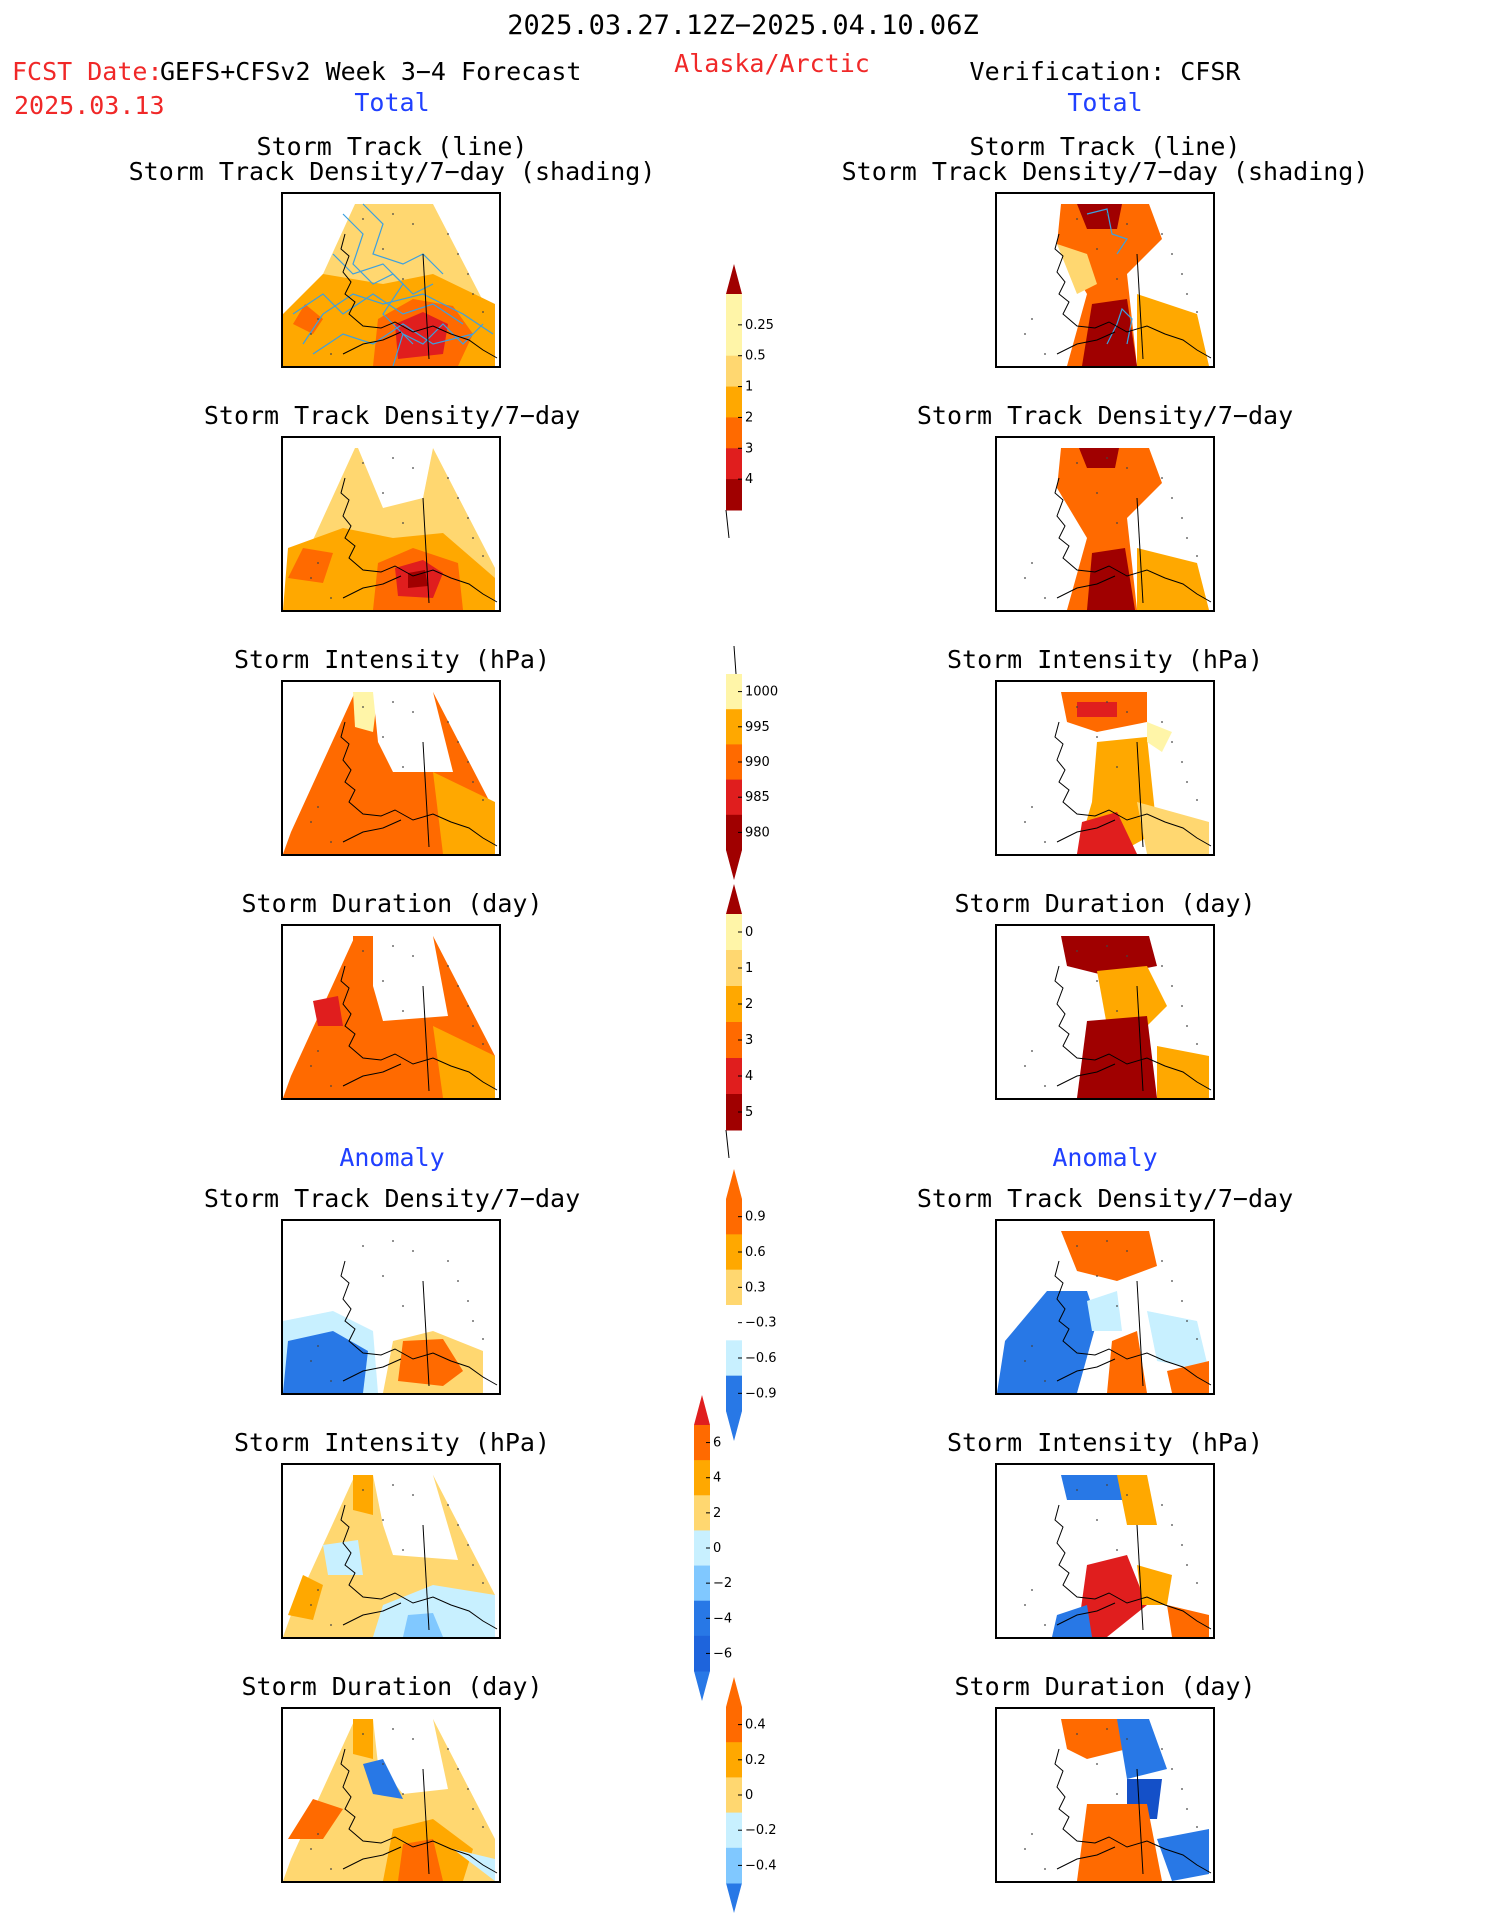 Image resolution: width=1487 pixels, height=1925 pixels. Describe the element at coordinates (1105, 171) in the screenshot. I see `title-track-density-shading-right: Storm Track Density/7−day (shading)` at that location.